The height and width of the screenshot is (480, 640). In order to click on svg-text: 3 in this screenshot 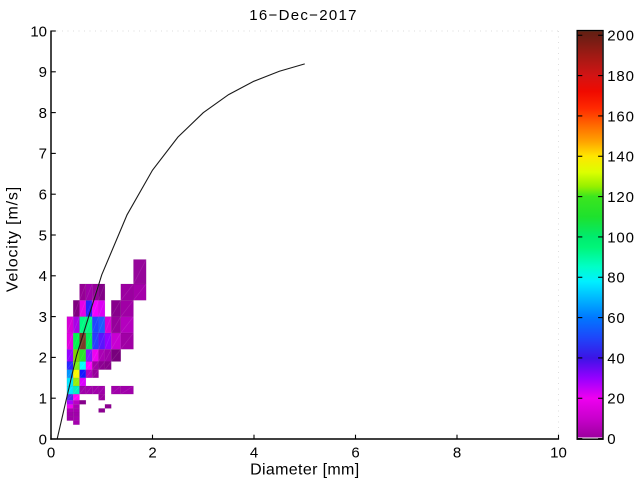, I will do `click(43, 317)`.